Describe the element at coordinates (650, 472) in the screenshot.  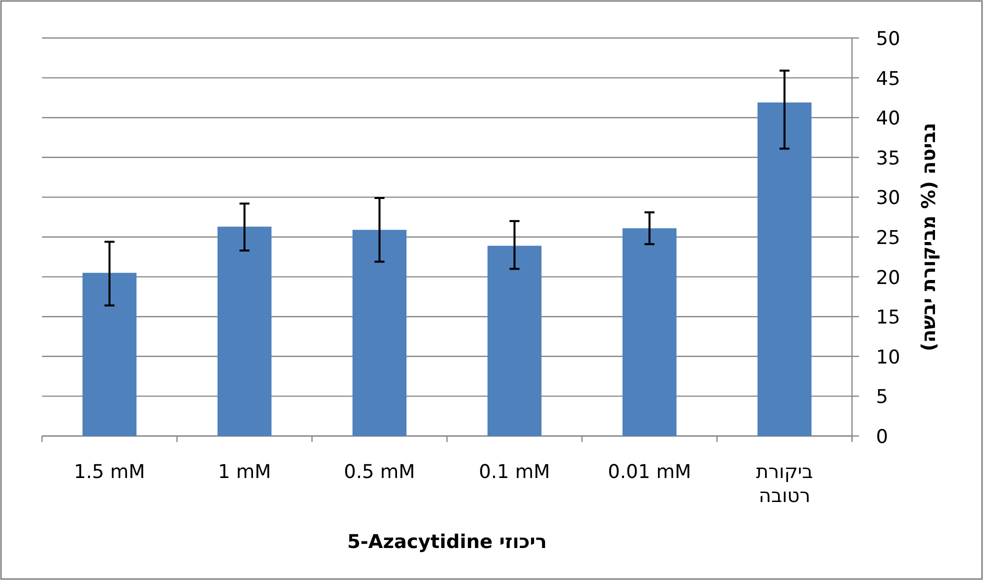
I see `x-tick-label: 0.01 mM` at that location.